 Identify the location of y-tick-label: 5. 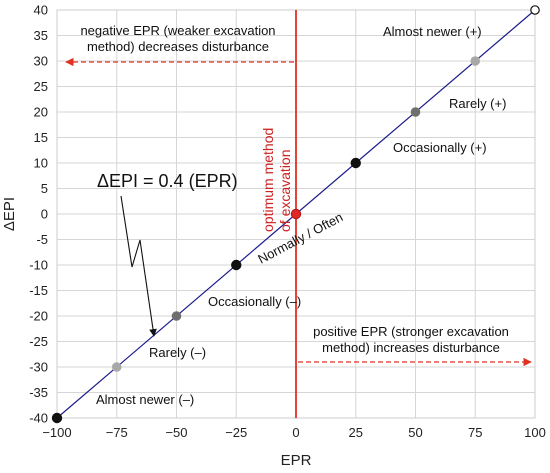
(44, 188).